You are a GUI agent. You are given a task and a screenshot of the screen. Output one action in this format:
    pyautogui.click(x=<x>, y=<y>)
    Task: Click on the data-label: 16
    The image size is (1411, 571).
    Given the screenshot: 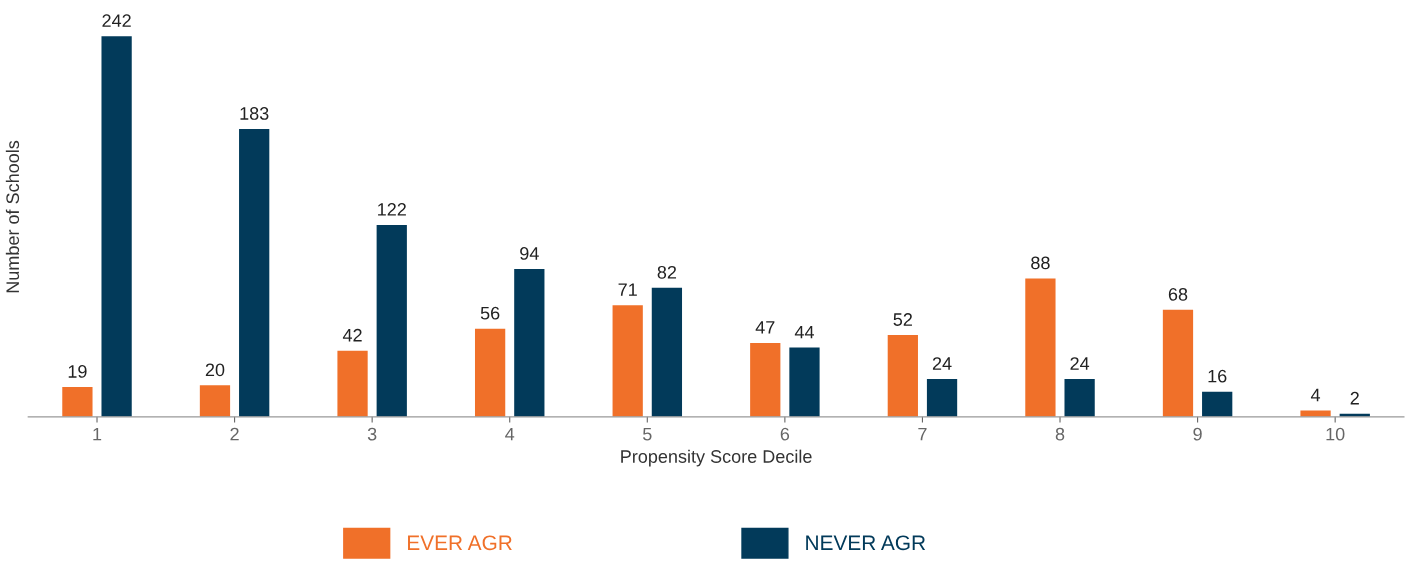 What is the action you would take?
    pyautogui.click(x=1217, y=376)
    